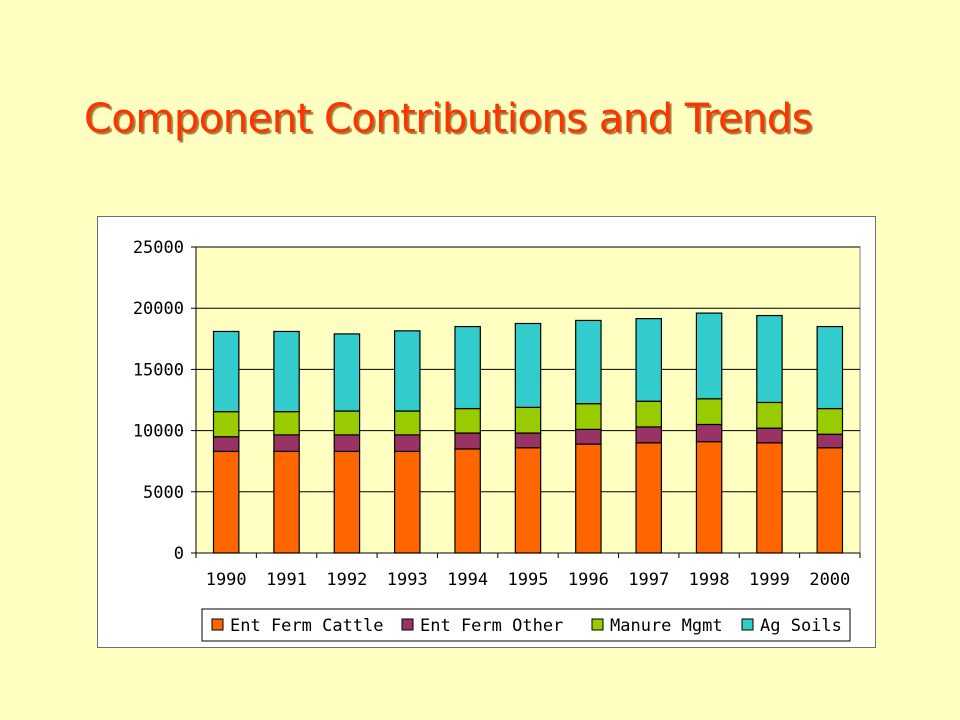  What do you see at coordinates (491, 626) in the screenshot?
I see `legend-label: Ent Ferm Other` at bounding box center [491, 626].